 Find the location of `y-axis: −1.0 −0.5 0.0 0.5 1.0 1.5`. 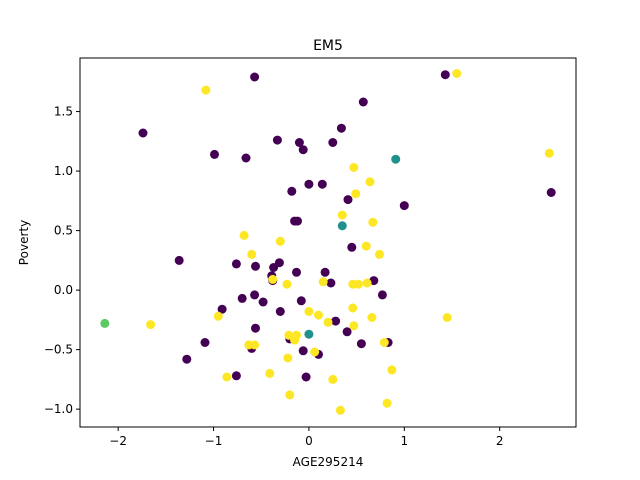

y-axis: −1.0 −0.5 0.0 0.5 1.0 1.5 is located at coordinates (62, 260).